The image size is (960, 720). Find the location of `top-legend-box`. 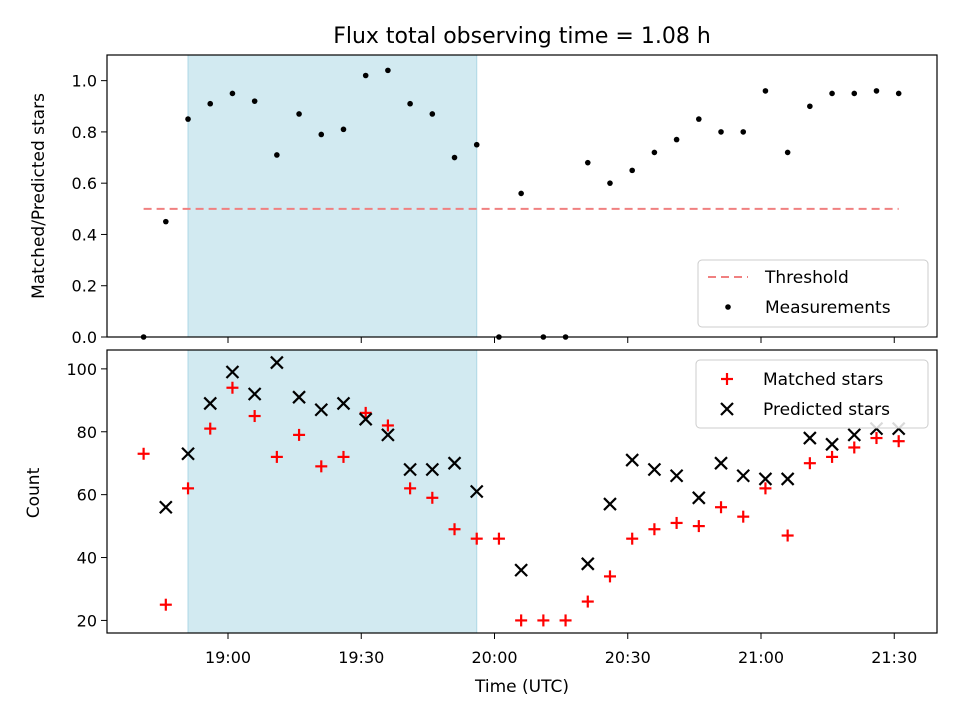

top-legend-box is located at coordinates (813, 293).